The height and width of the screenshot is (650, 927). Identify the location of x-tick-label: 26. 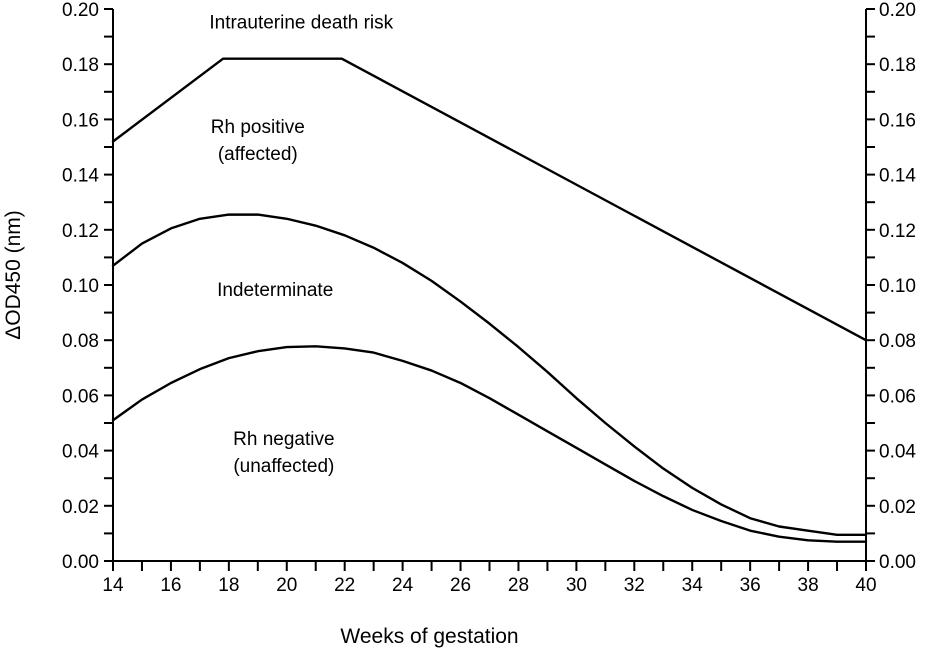
(460, 585).